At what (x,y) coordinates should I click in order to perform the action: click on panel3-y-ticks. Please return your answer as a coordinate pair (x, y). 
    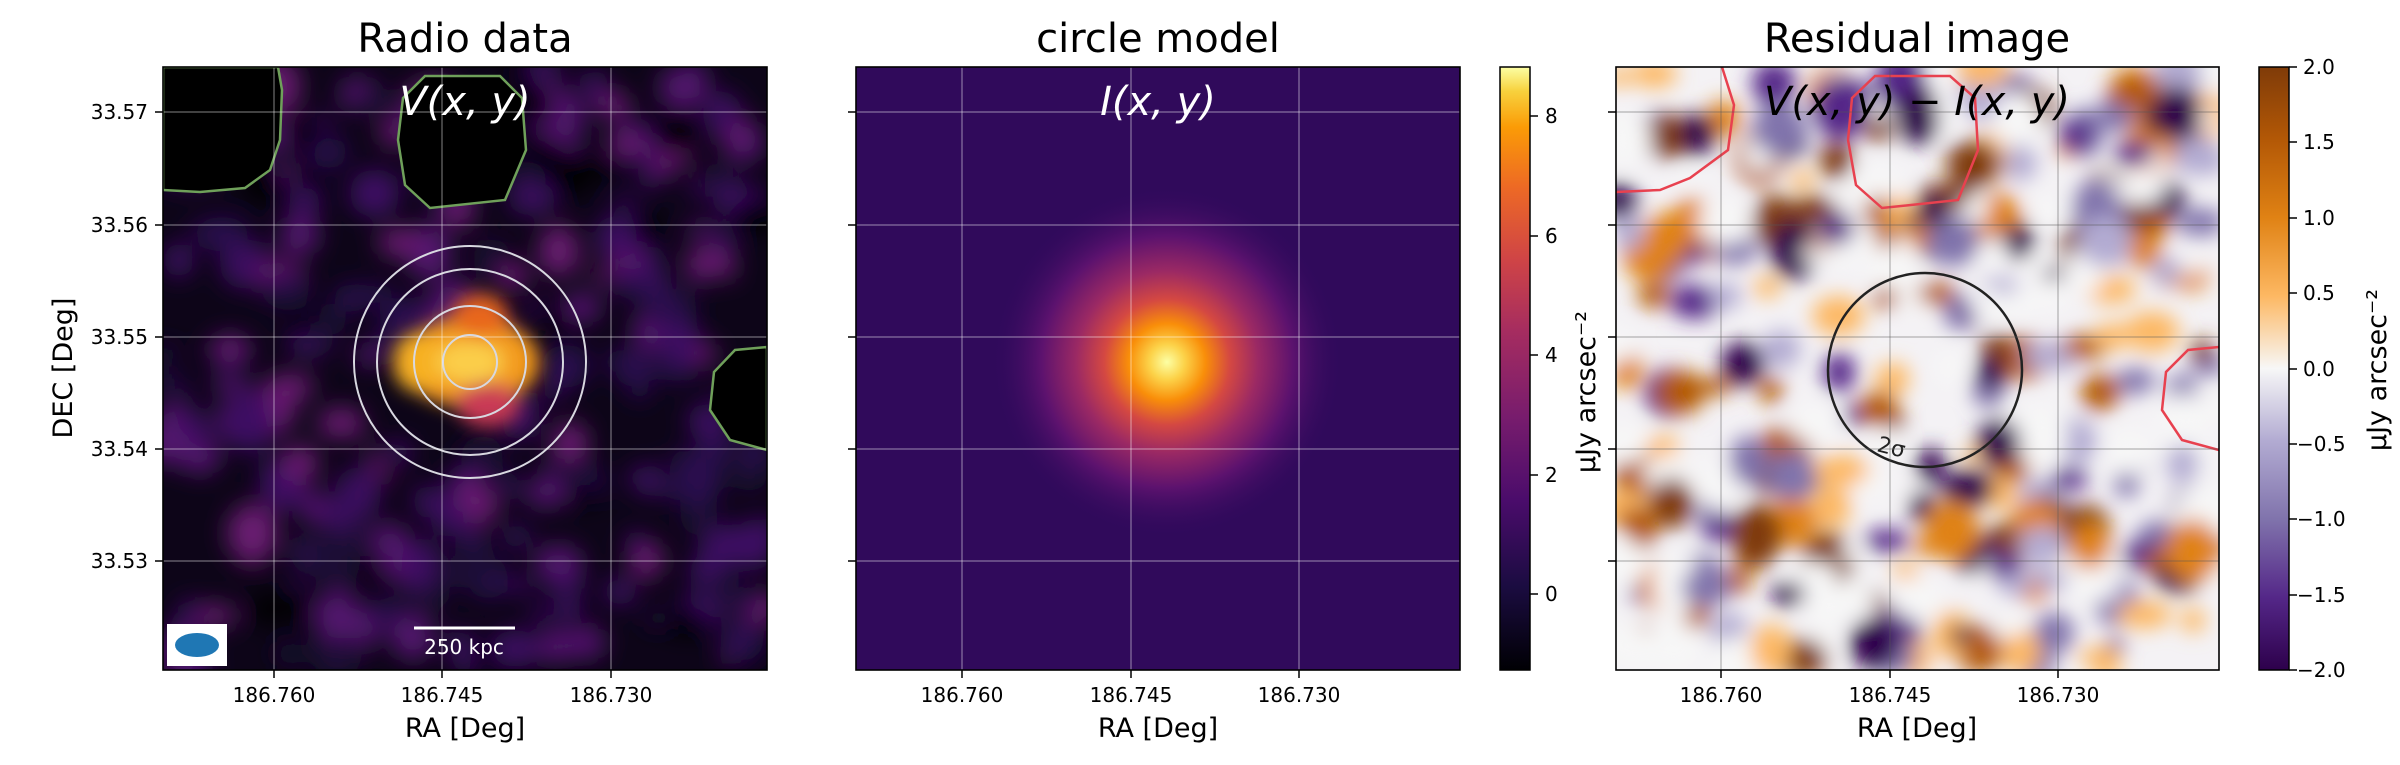
    Looking at the image, I should click on (1612, 336).